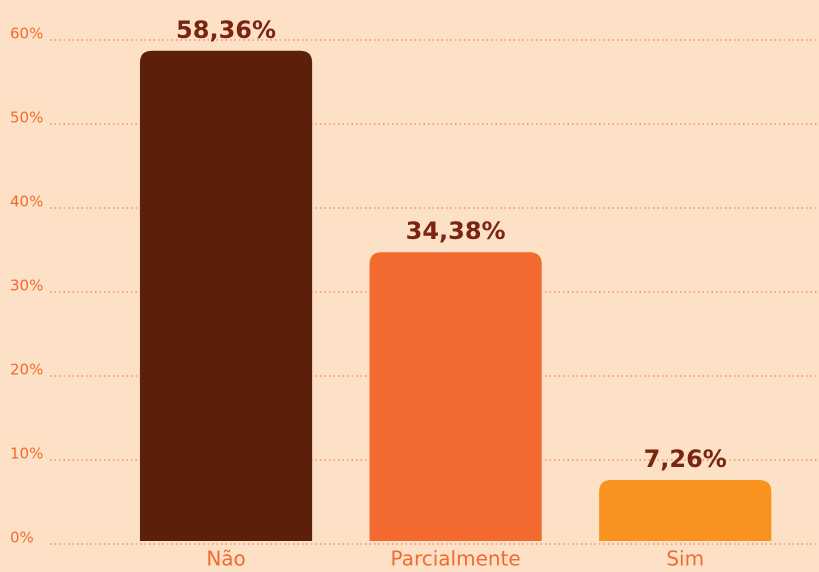  What do you see at coordinates (26, 202) in the screenshot?
I see `y-tick-label: 40%` at bounding box center [26, 202].